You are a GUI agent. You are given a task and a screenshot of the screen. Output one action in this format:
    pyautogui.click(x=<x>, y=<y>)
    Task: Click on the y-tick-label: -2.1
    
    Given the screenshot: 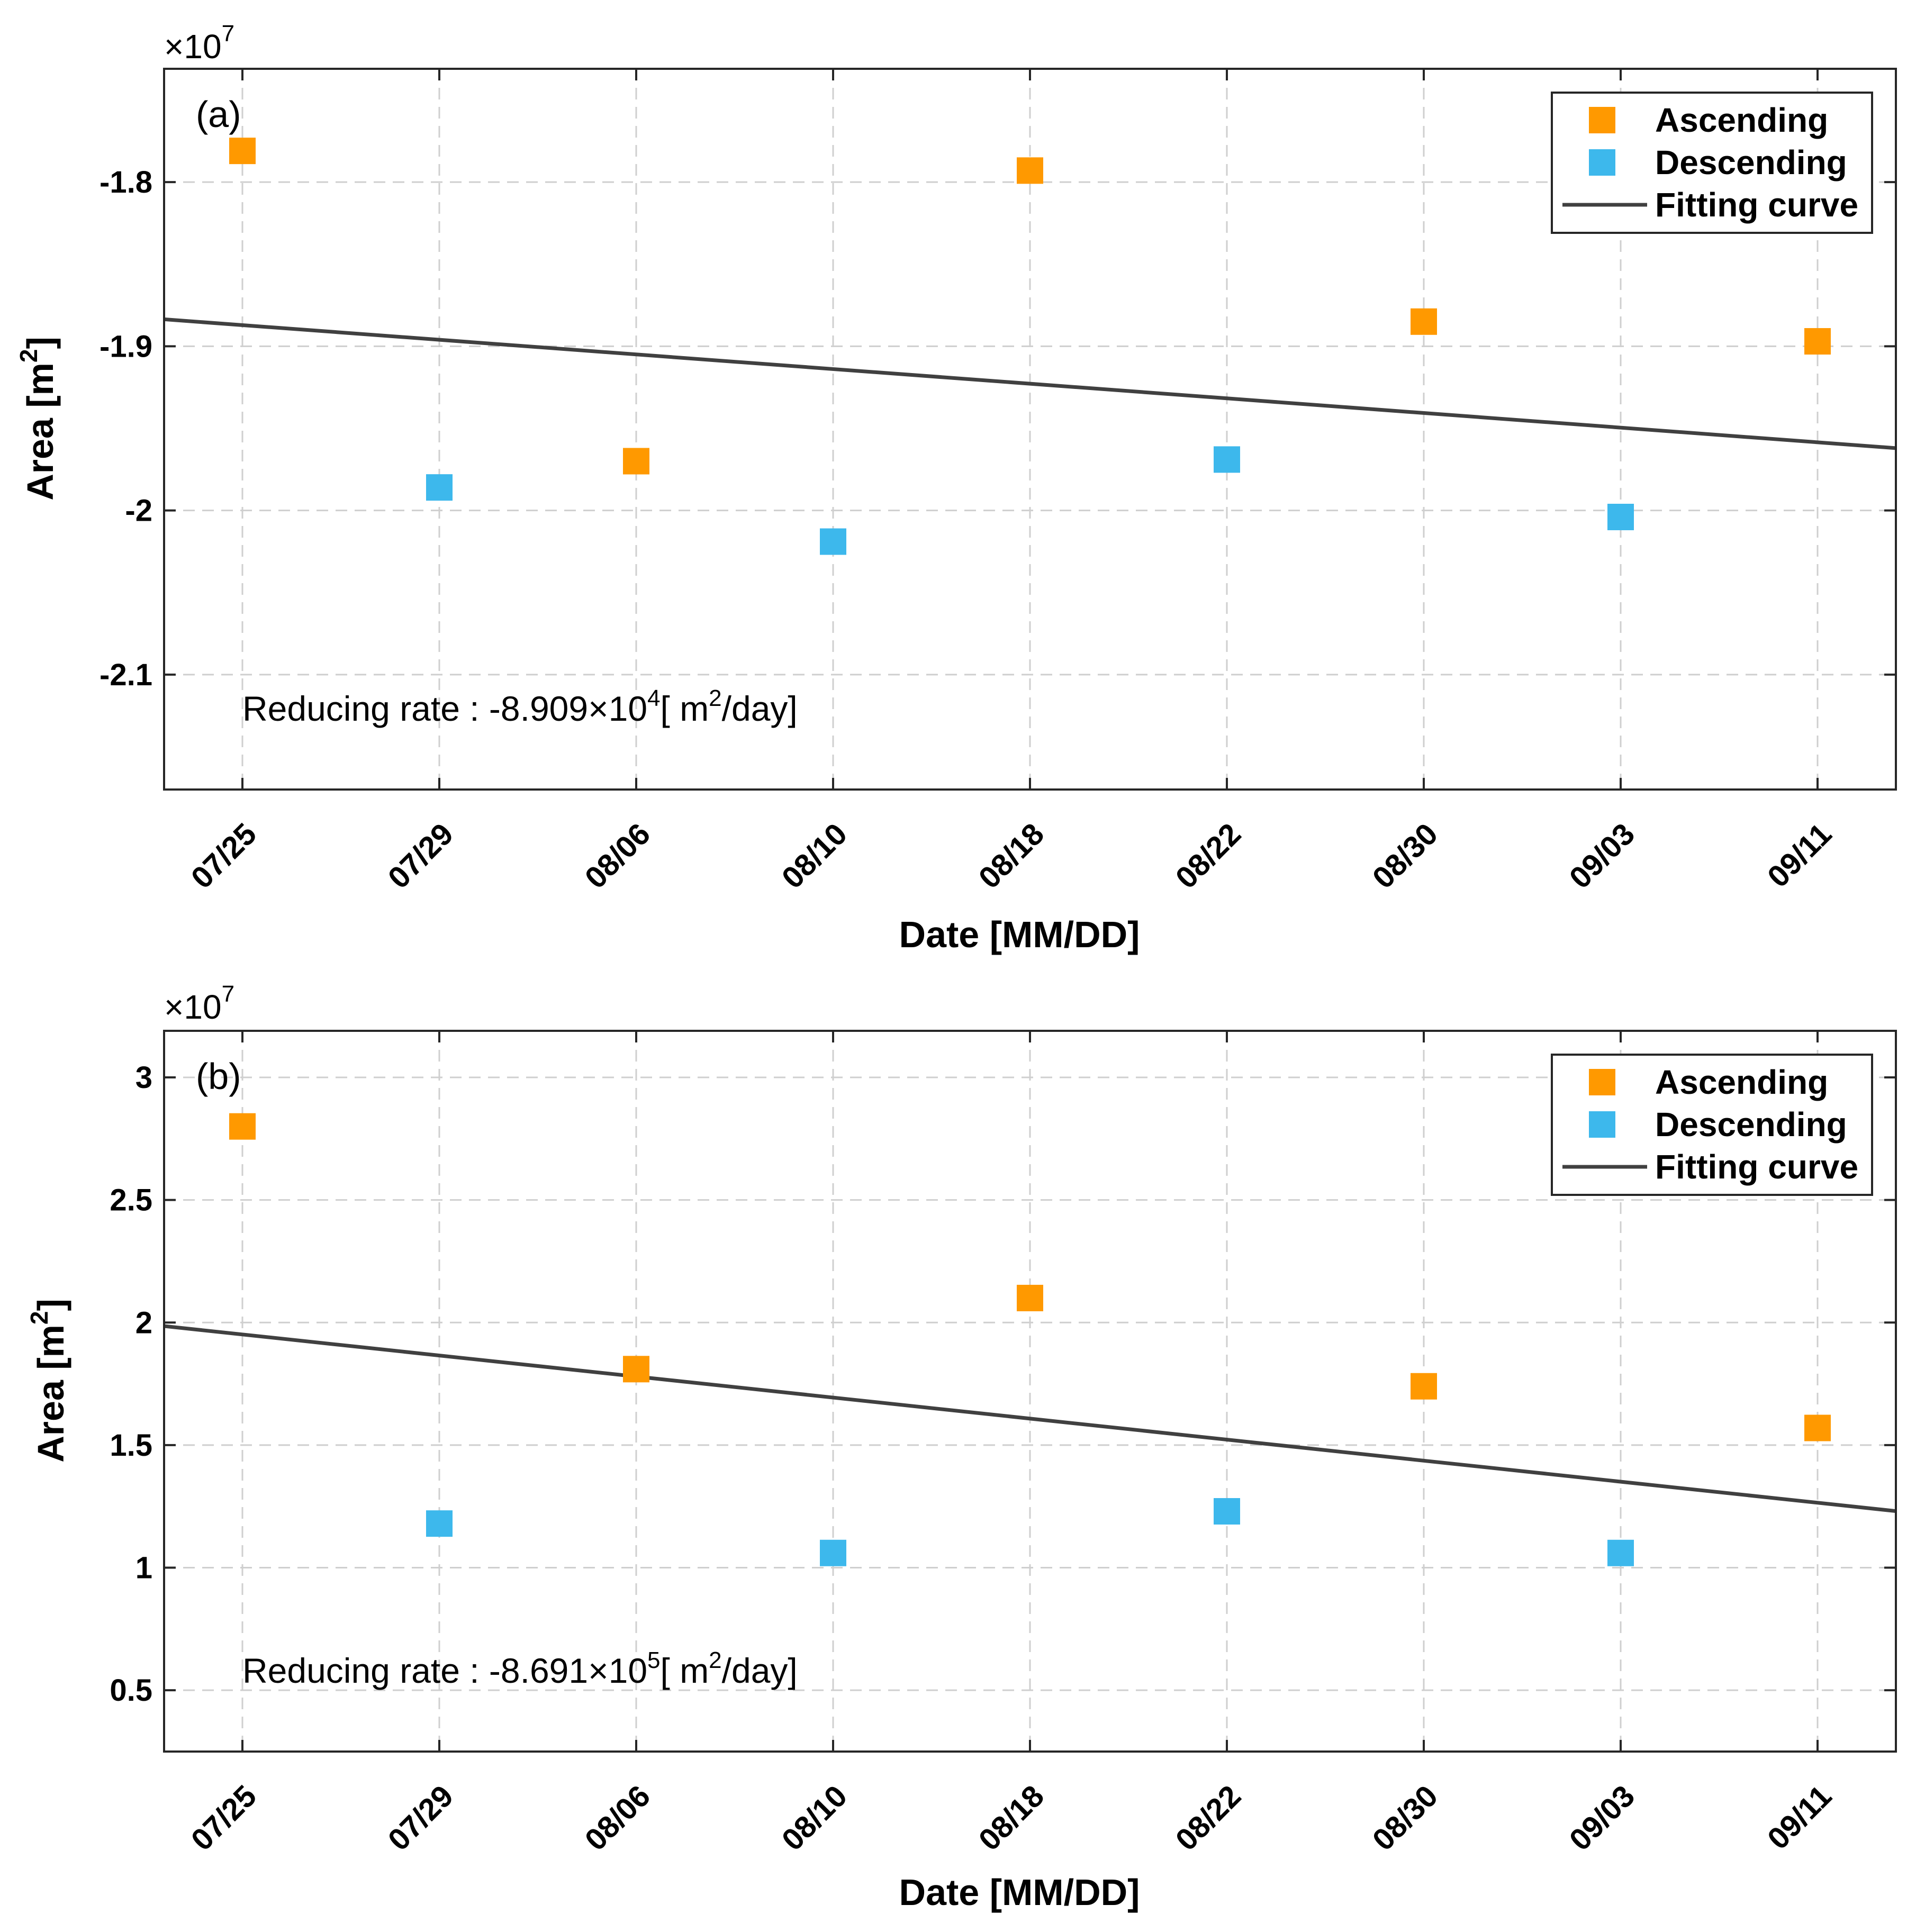 What is the action you would take?
    pyautogui.click(x=126, y=675)
    